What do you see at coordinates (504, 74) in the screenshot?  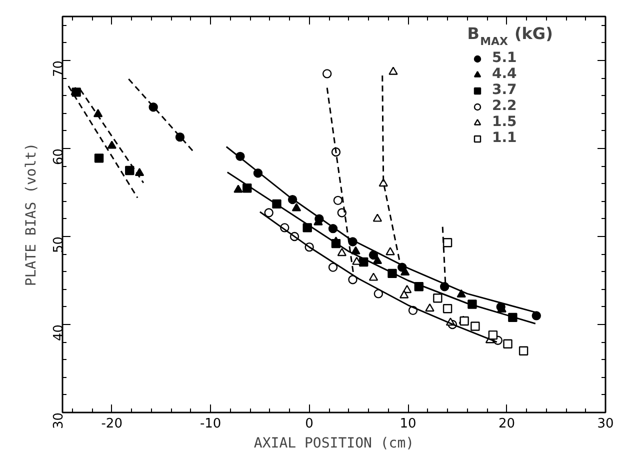 I see `legend-label: 4.4` at bounding box center [504, 74].